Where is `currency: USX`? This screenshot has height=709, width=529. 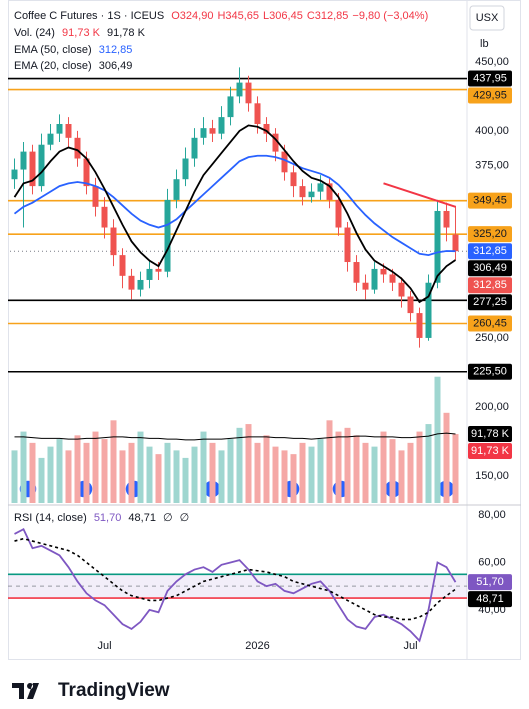 currency: USX is located at coordinates (487, 18).